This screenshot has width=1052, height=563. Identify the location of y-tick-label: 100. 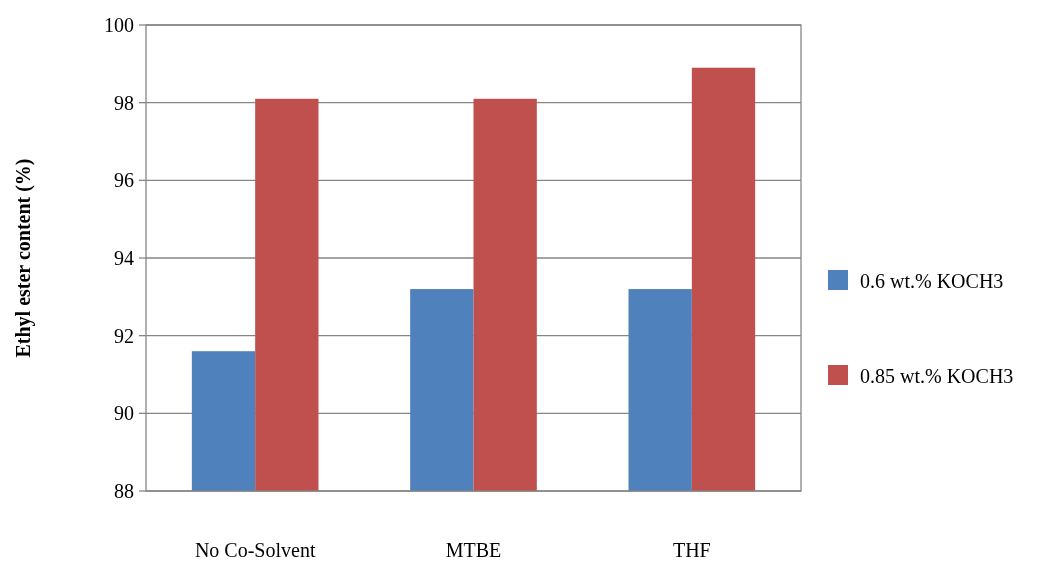
(119, 25).